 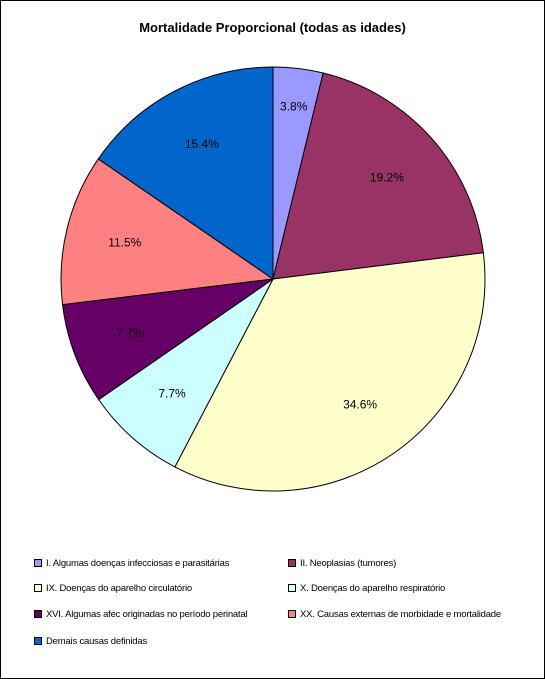 What do you see at coordinates (172, 393) in the screenshot?
I see `slice-label-4: 7.7%` at bounding box center [172, 393].